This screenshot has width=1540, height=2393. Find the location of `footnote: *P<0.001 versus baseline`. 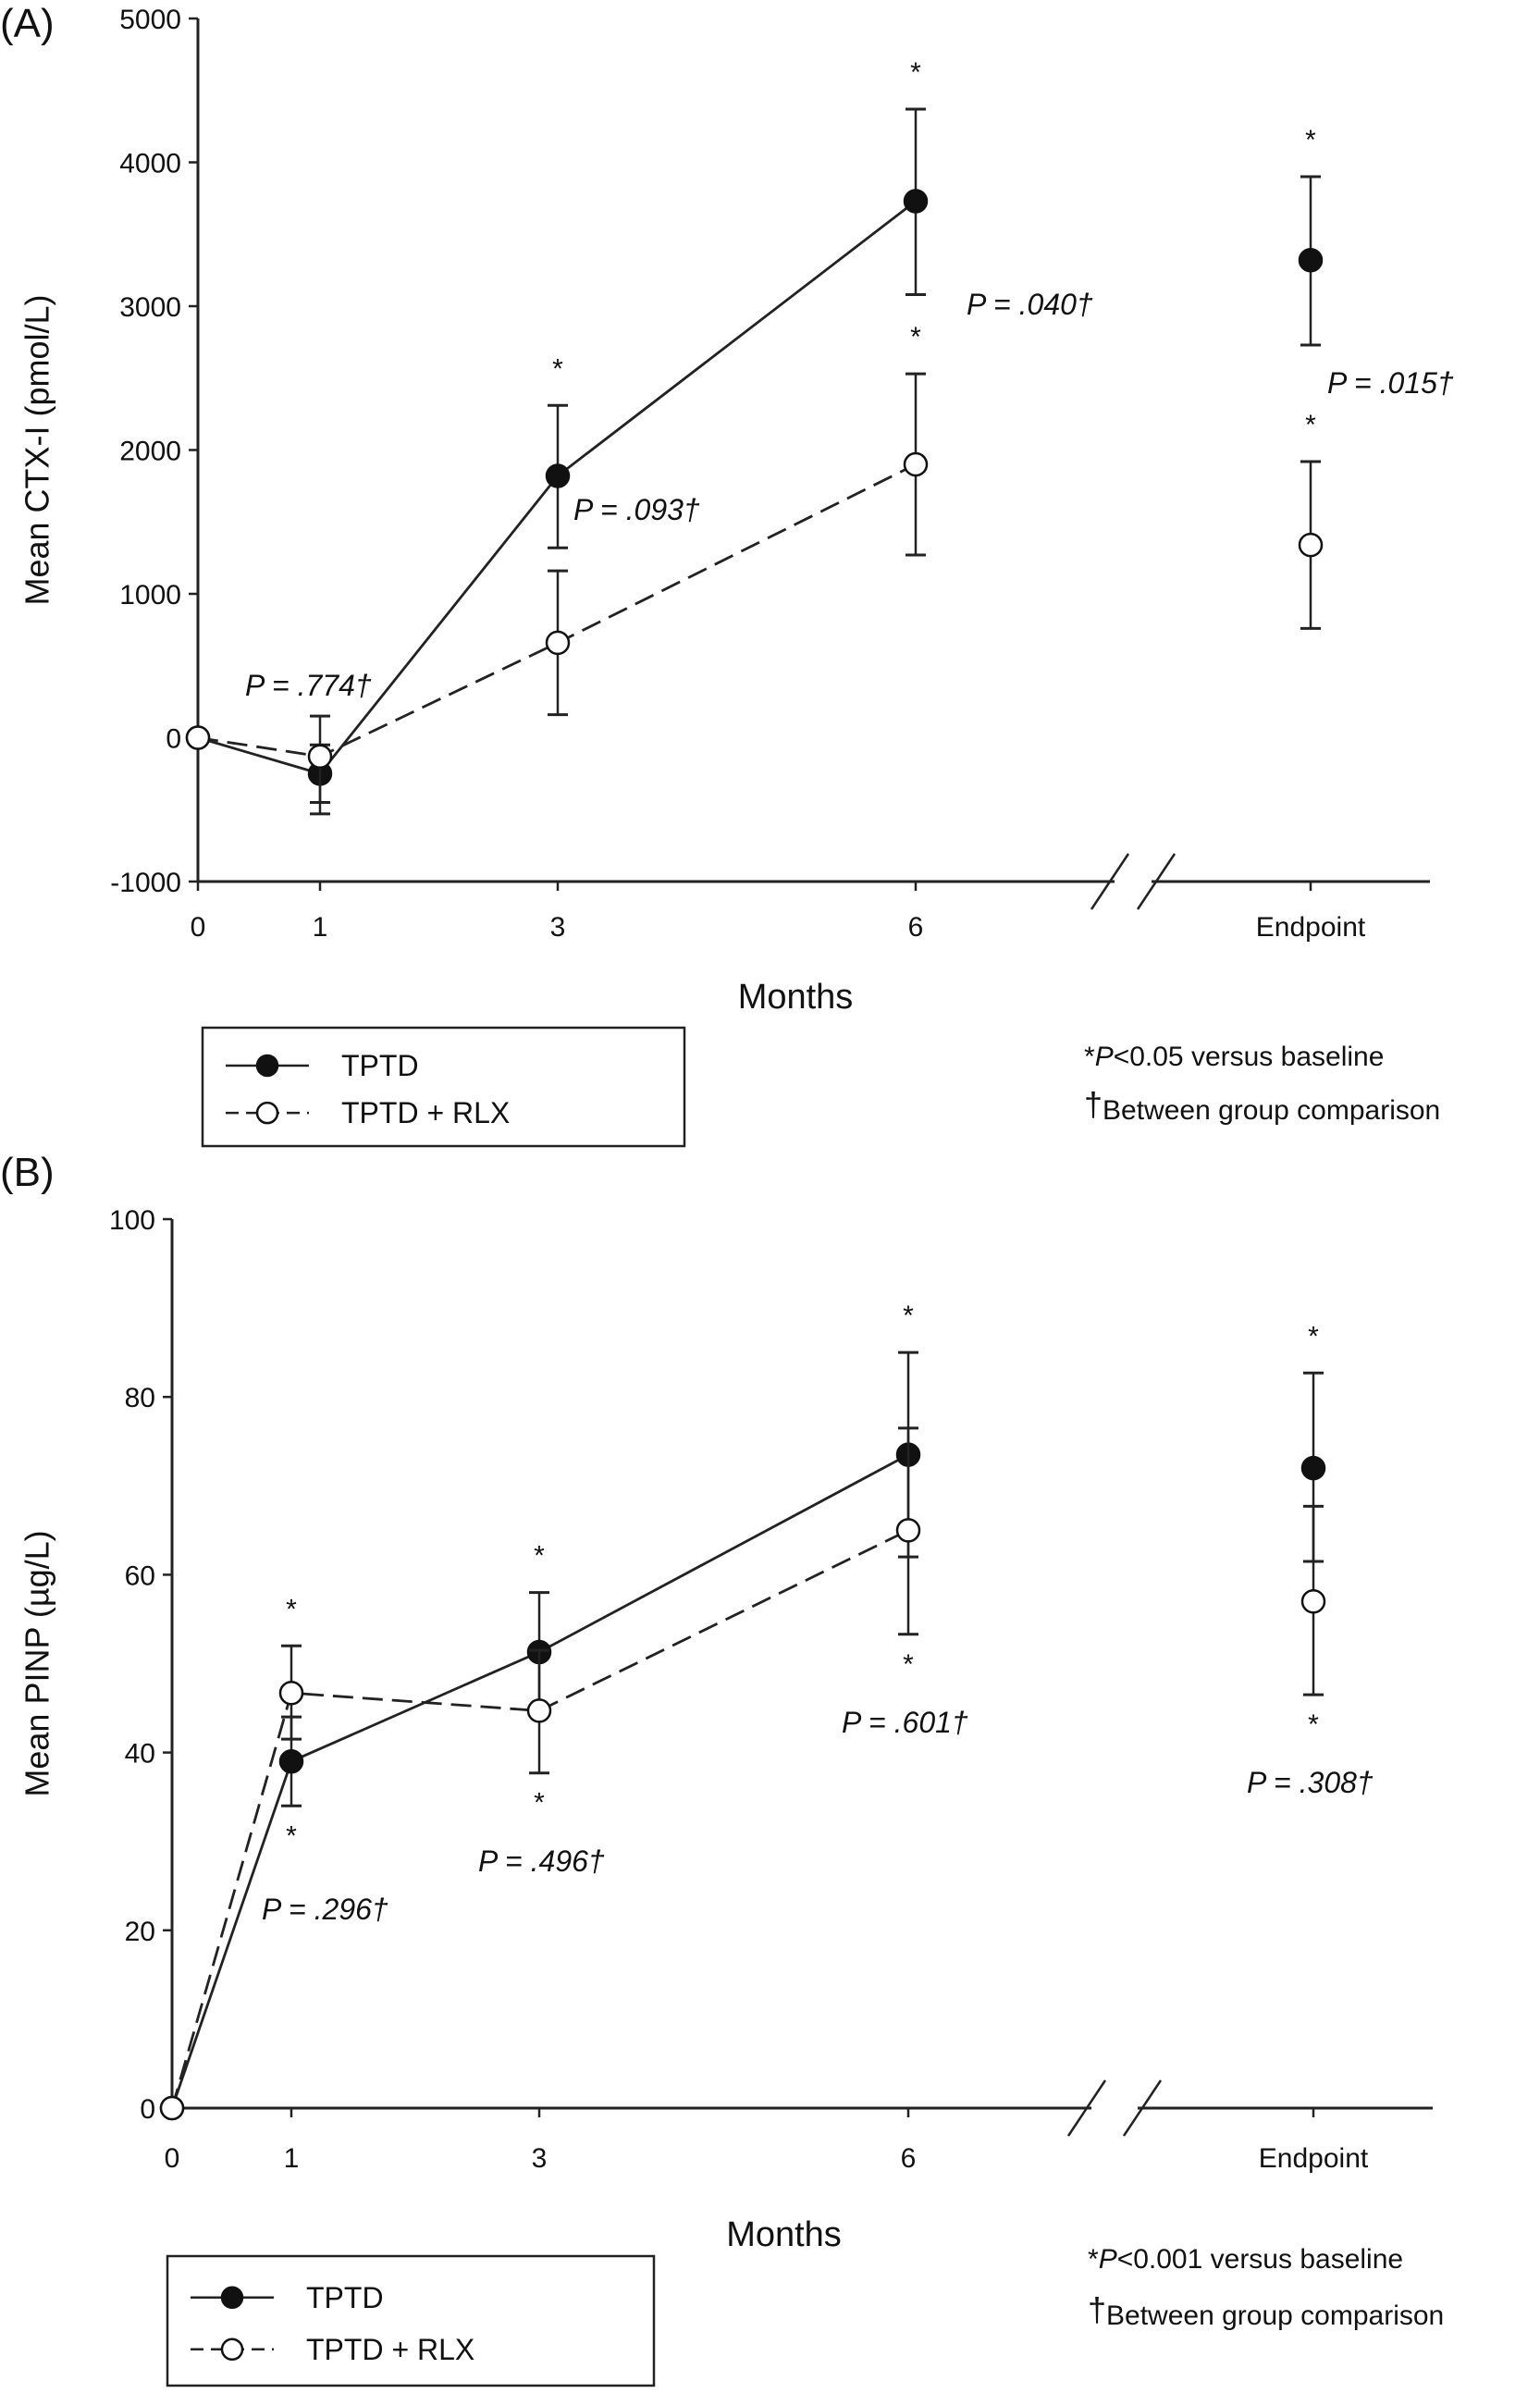

footnote: *P<0.001 versus baseline is located at coordinates (1246, 2260).